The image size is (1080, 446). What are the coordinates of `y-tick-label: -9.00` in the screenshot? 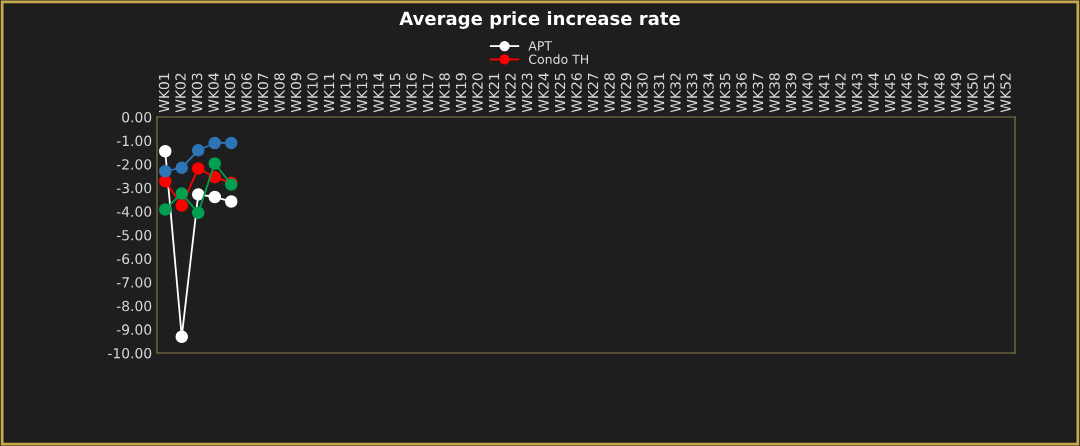 It's located at (134, 329).